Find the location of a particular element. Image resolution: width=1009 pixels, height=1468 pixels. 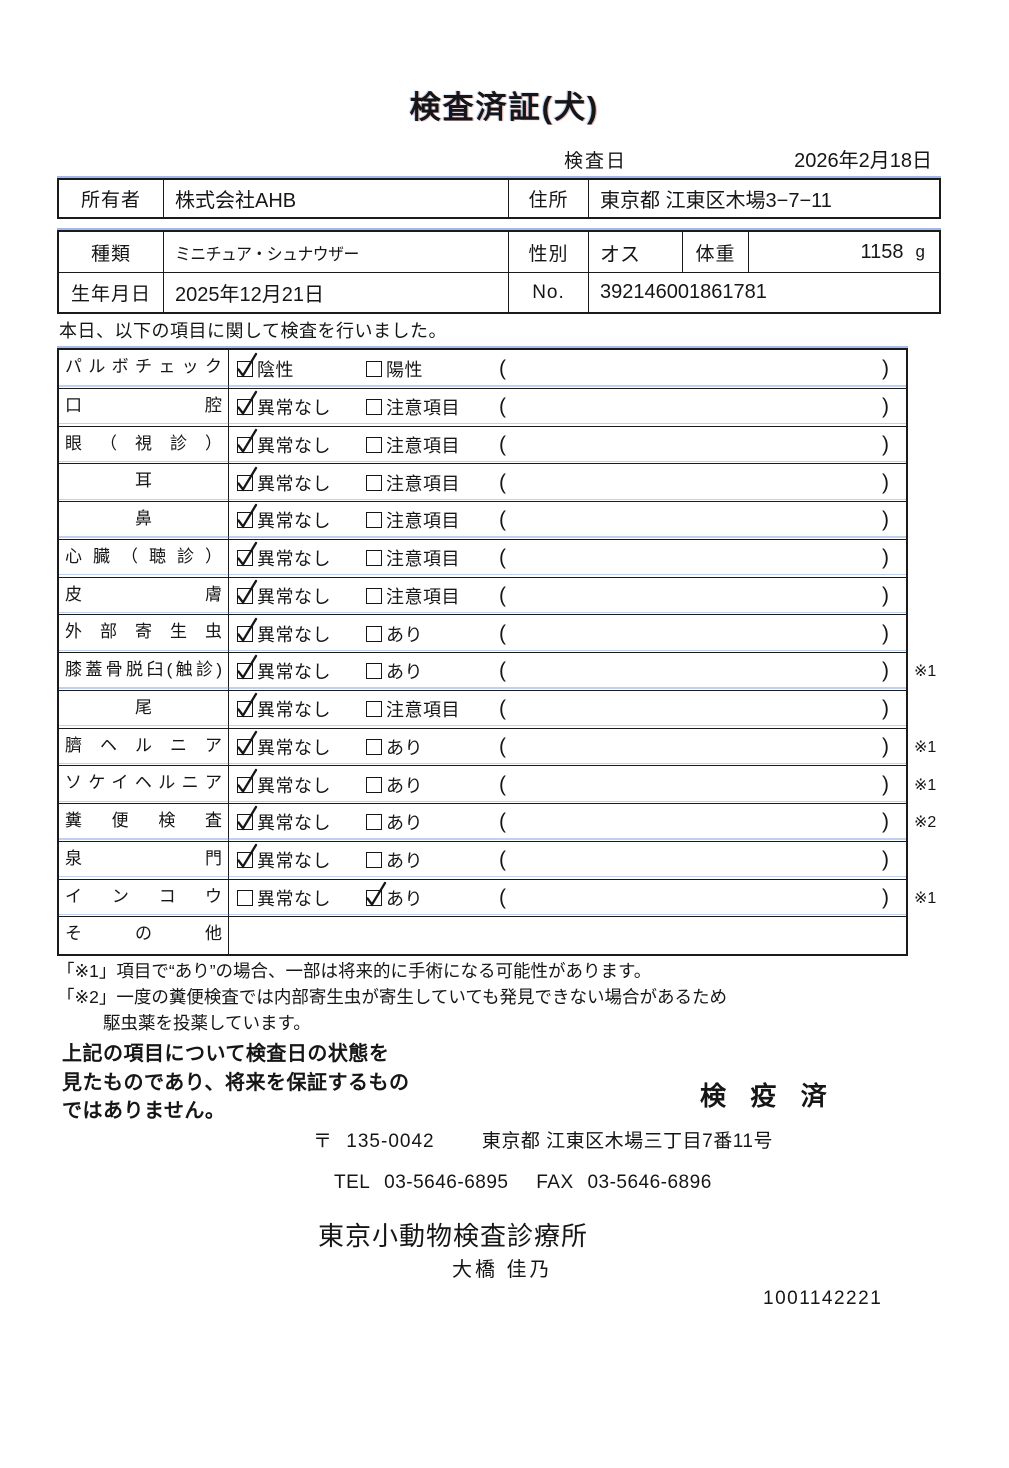

owner-label: 所有者 is located at coordinates (110, 200).